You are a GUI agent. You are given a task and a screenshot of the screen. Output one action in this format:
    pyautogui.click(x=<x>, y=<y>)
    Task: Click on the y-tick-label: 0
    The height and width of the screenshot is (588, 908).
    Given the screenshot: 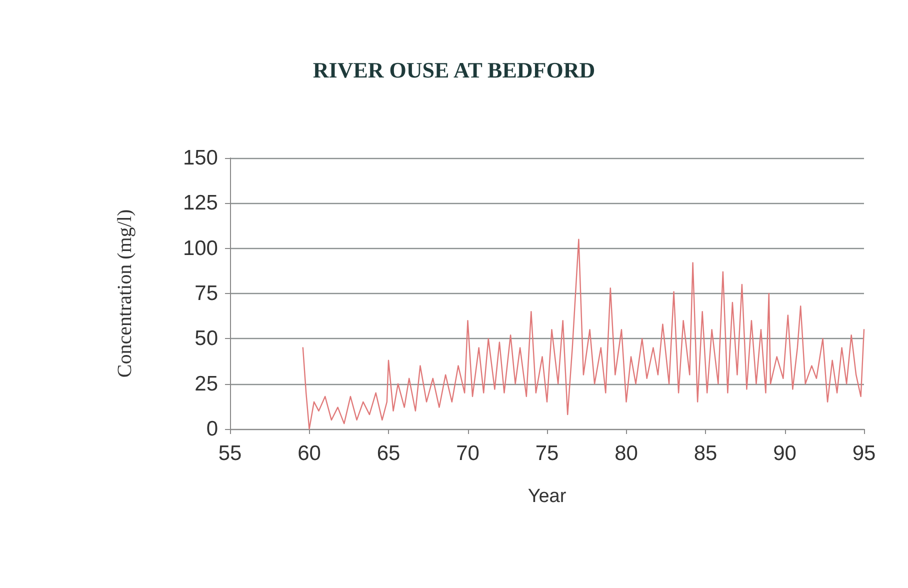 What is the action you would take?
    pyautogui.click(x=212, y=429)
    